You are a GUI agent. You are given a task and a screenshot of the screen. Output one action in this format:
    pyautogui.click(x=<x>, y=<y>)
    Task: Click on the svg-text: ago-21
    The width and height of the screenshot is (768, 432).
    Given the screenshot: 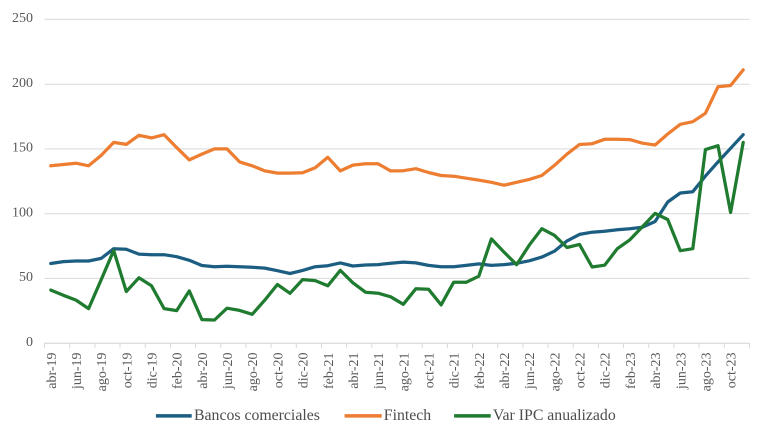 What is the action you would take?
    pyautogui.click(x=404, y=372)
    